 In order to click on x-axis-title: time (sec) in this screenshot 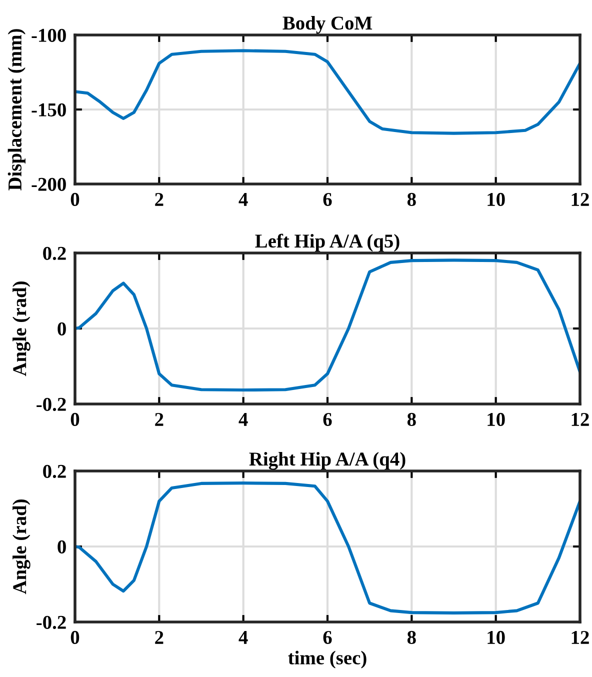, I will do `click(327, 659)`.